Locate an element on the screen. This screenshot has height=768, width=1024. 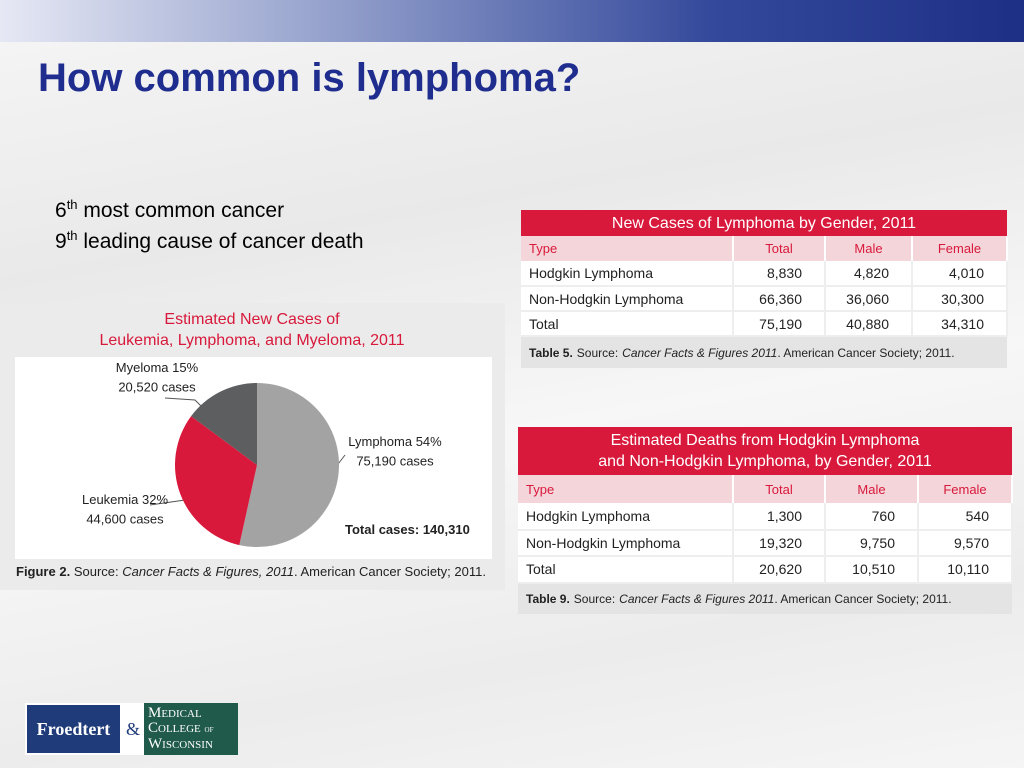
cell: 10,110 is located at coordinates (965, 570).